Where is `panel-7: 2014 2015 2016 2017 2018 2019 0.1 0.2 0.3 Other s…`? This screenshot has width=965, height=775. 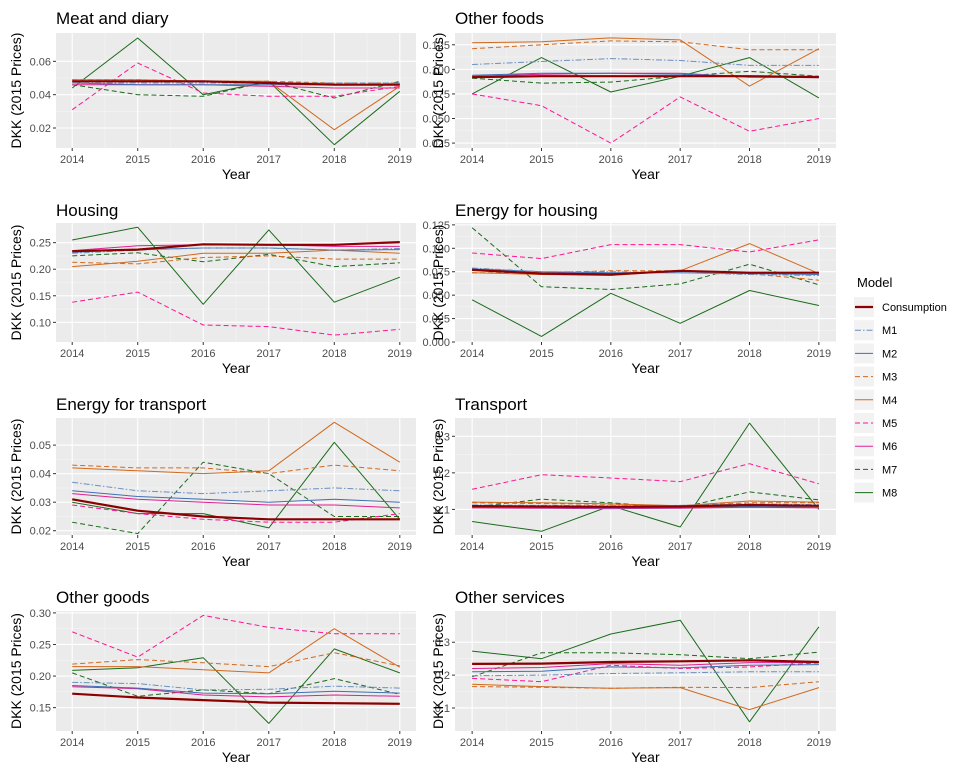 panel-7: 2014 2015 2016 2017 2018 2019 0.1 0.2 0.3 Other s… is located at coordinates (633, 676).